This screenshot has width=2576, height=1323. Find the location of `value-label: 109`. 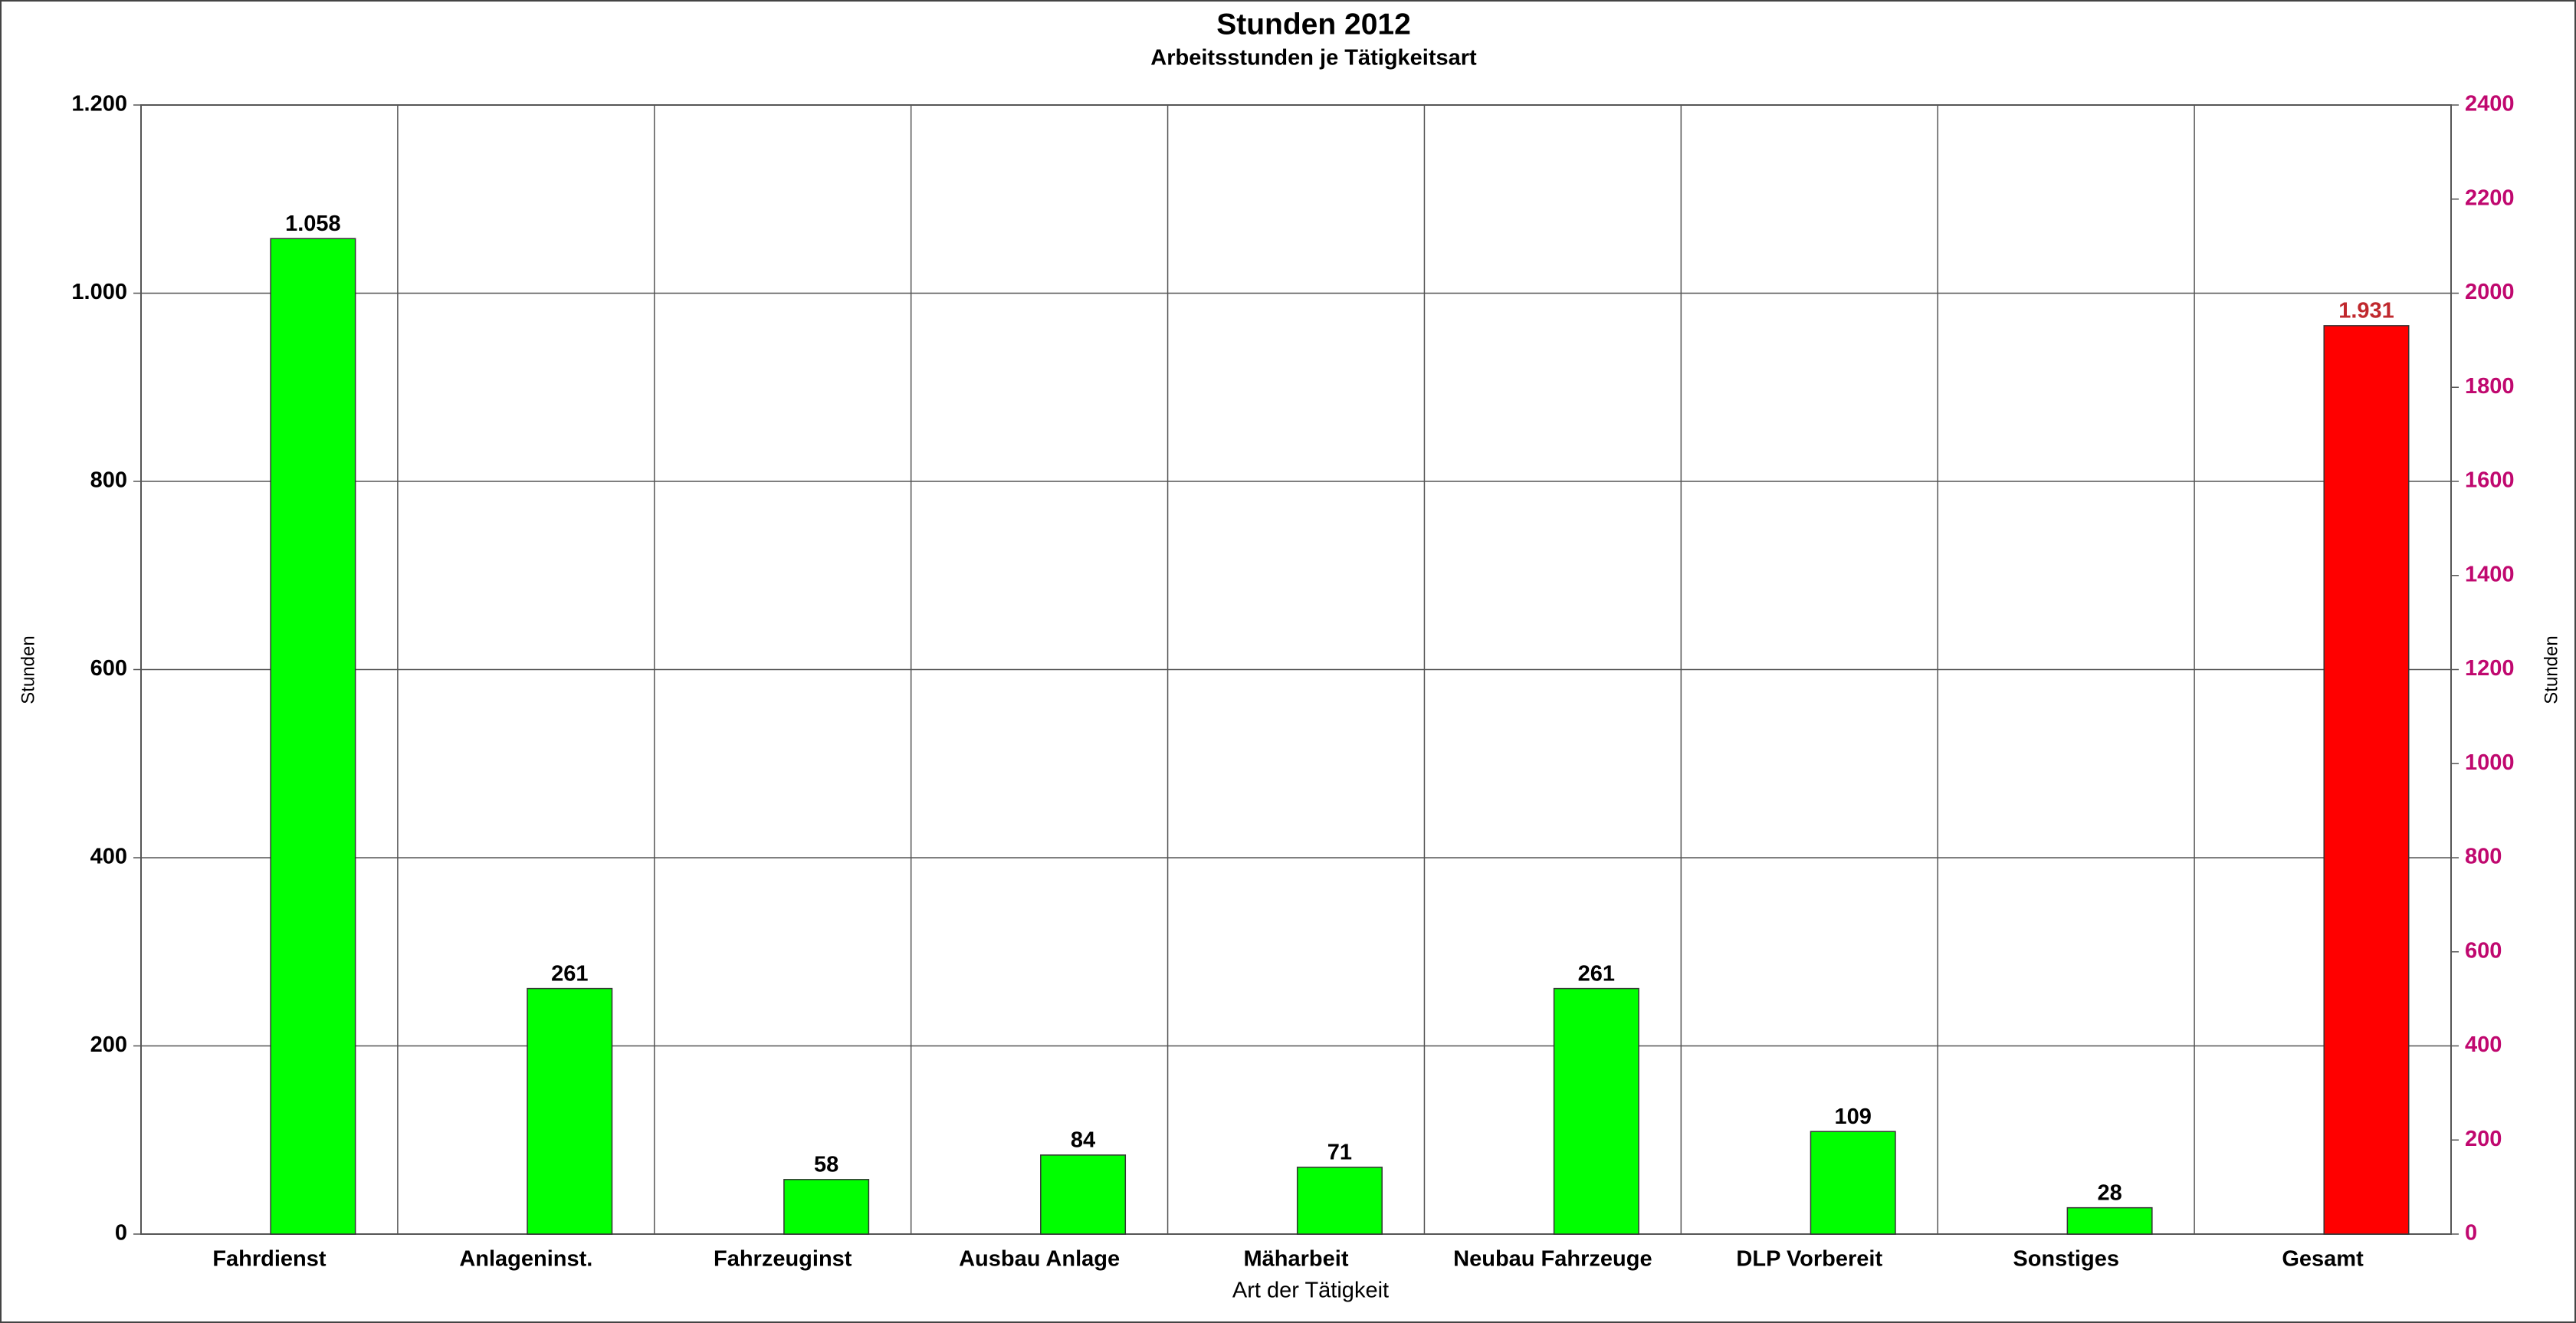

value-label: 109 is located at coordinates (1853, 1117).